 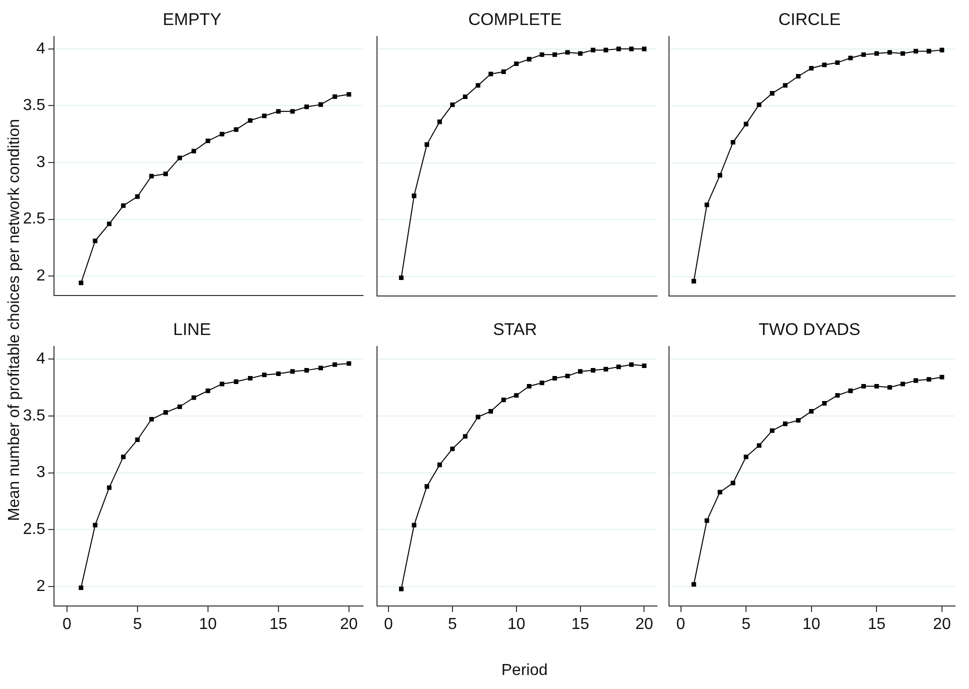 What do you see at coordinates (41, 162) in the screenshot?
I see `y-tick-label: 3` at bounding box center [41, 162].